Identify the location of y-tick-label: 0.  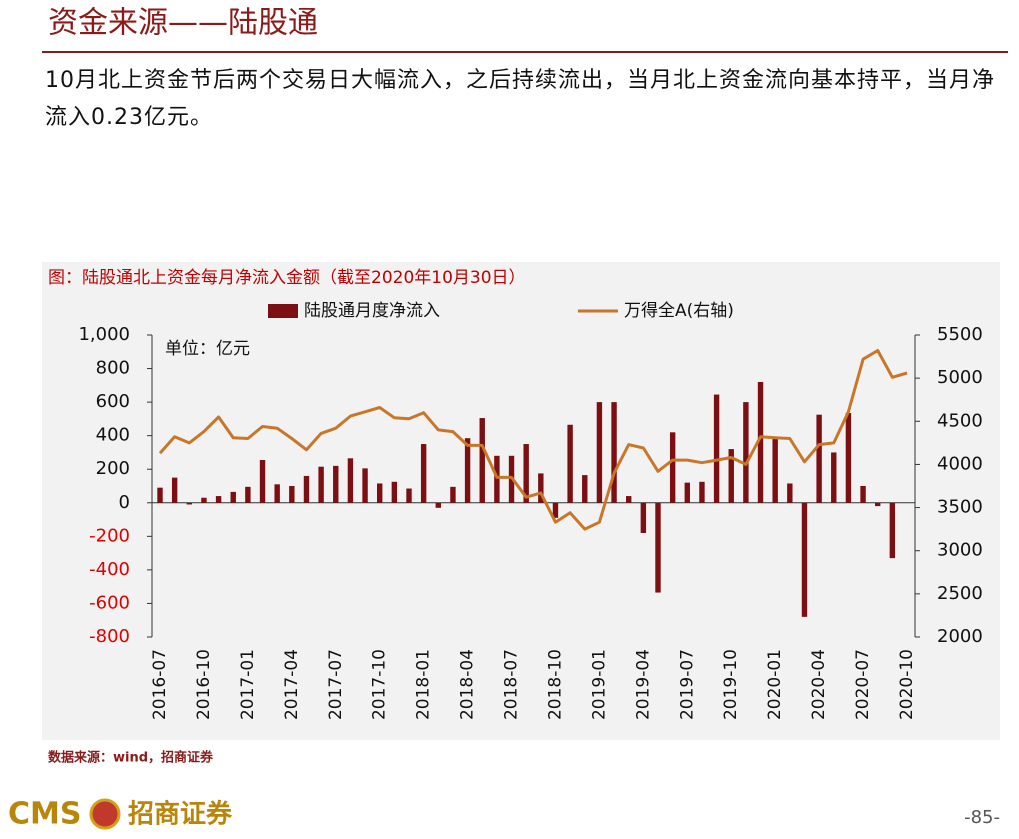
(124, 502).